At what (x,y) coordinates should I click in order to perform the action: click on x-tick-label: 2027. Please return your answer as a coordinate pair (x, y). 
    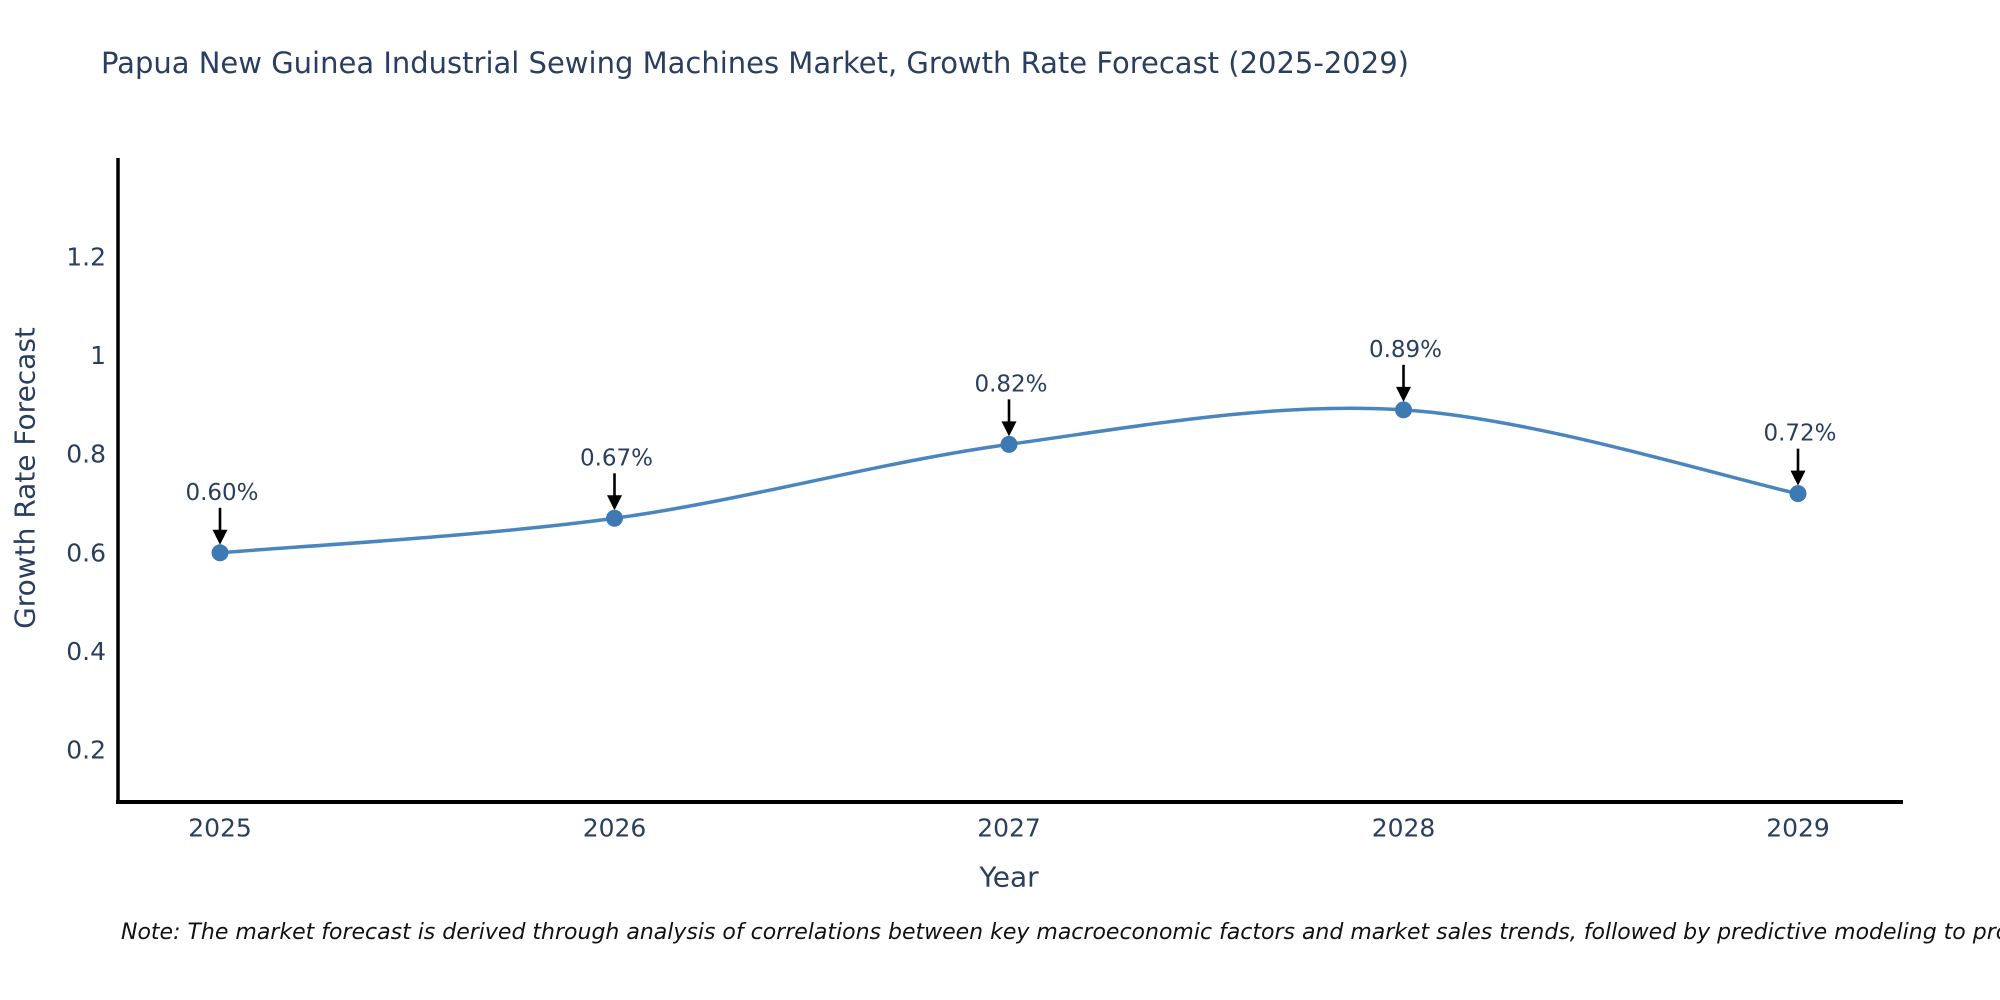
    Looking at the image, I should click on (1009, 828).